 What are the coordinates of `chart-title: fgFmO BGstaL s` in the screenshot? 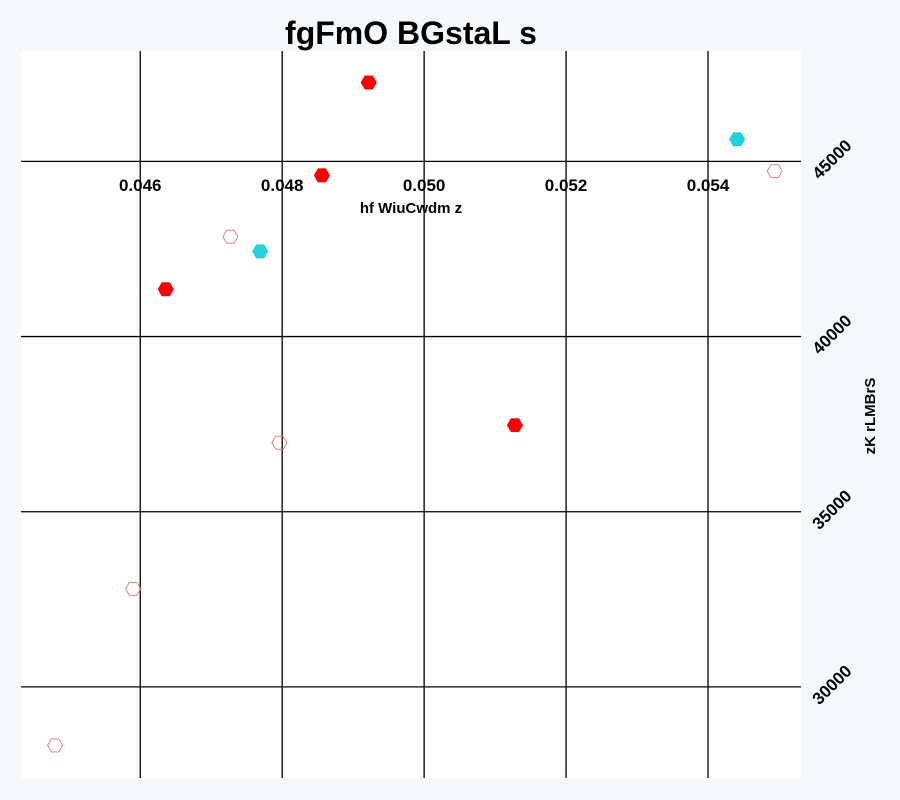 It's located at (411, 33).